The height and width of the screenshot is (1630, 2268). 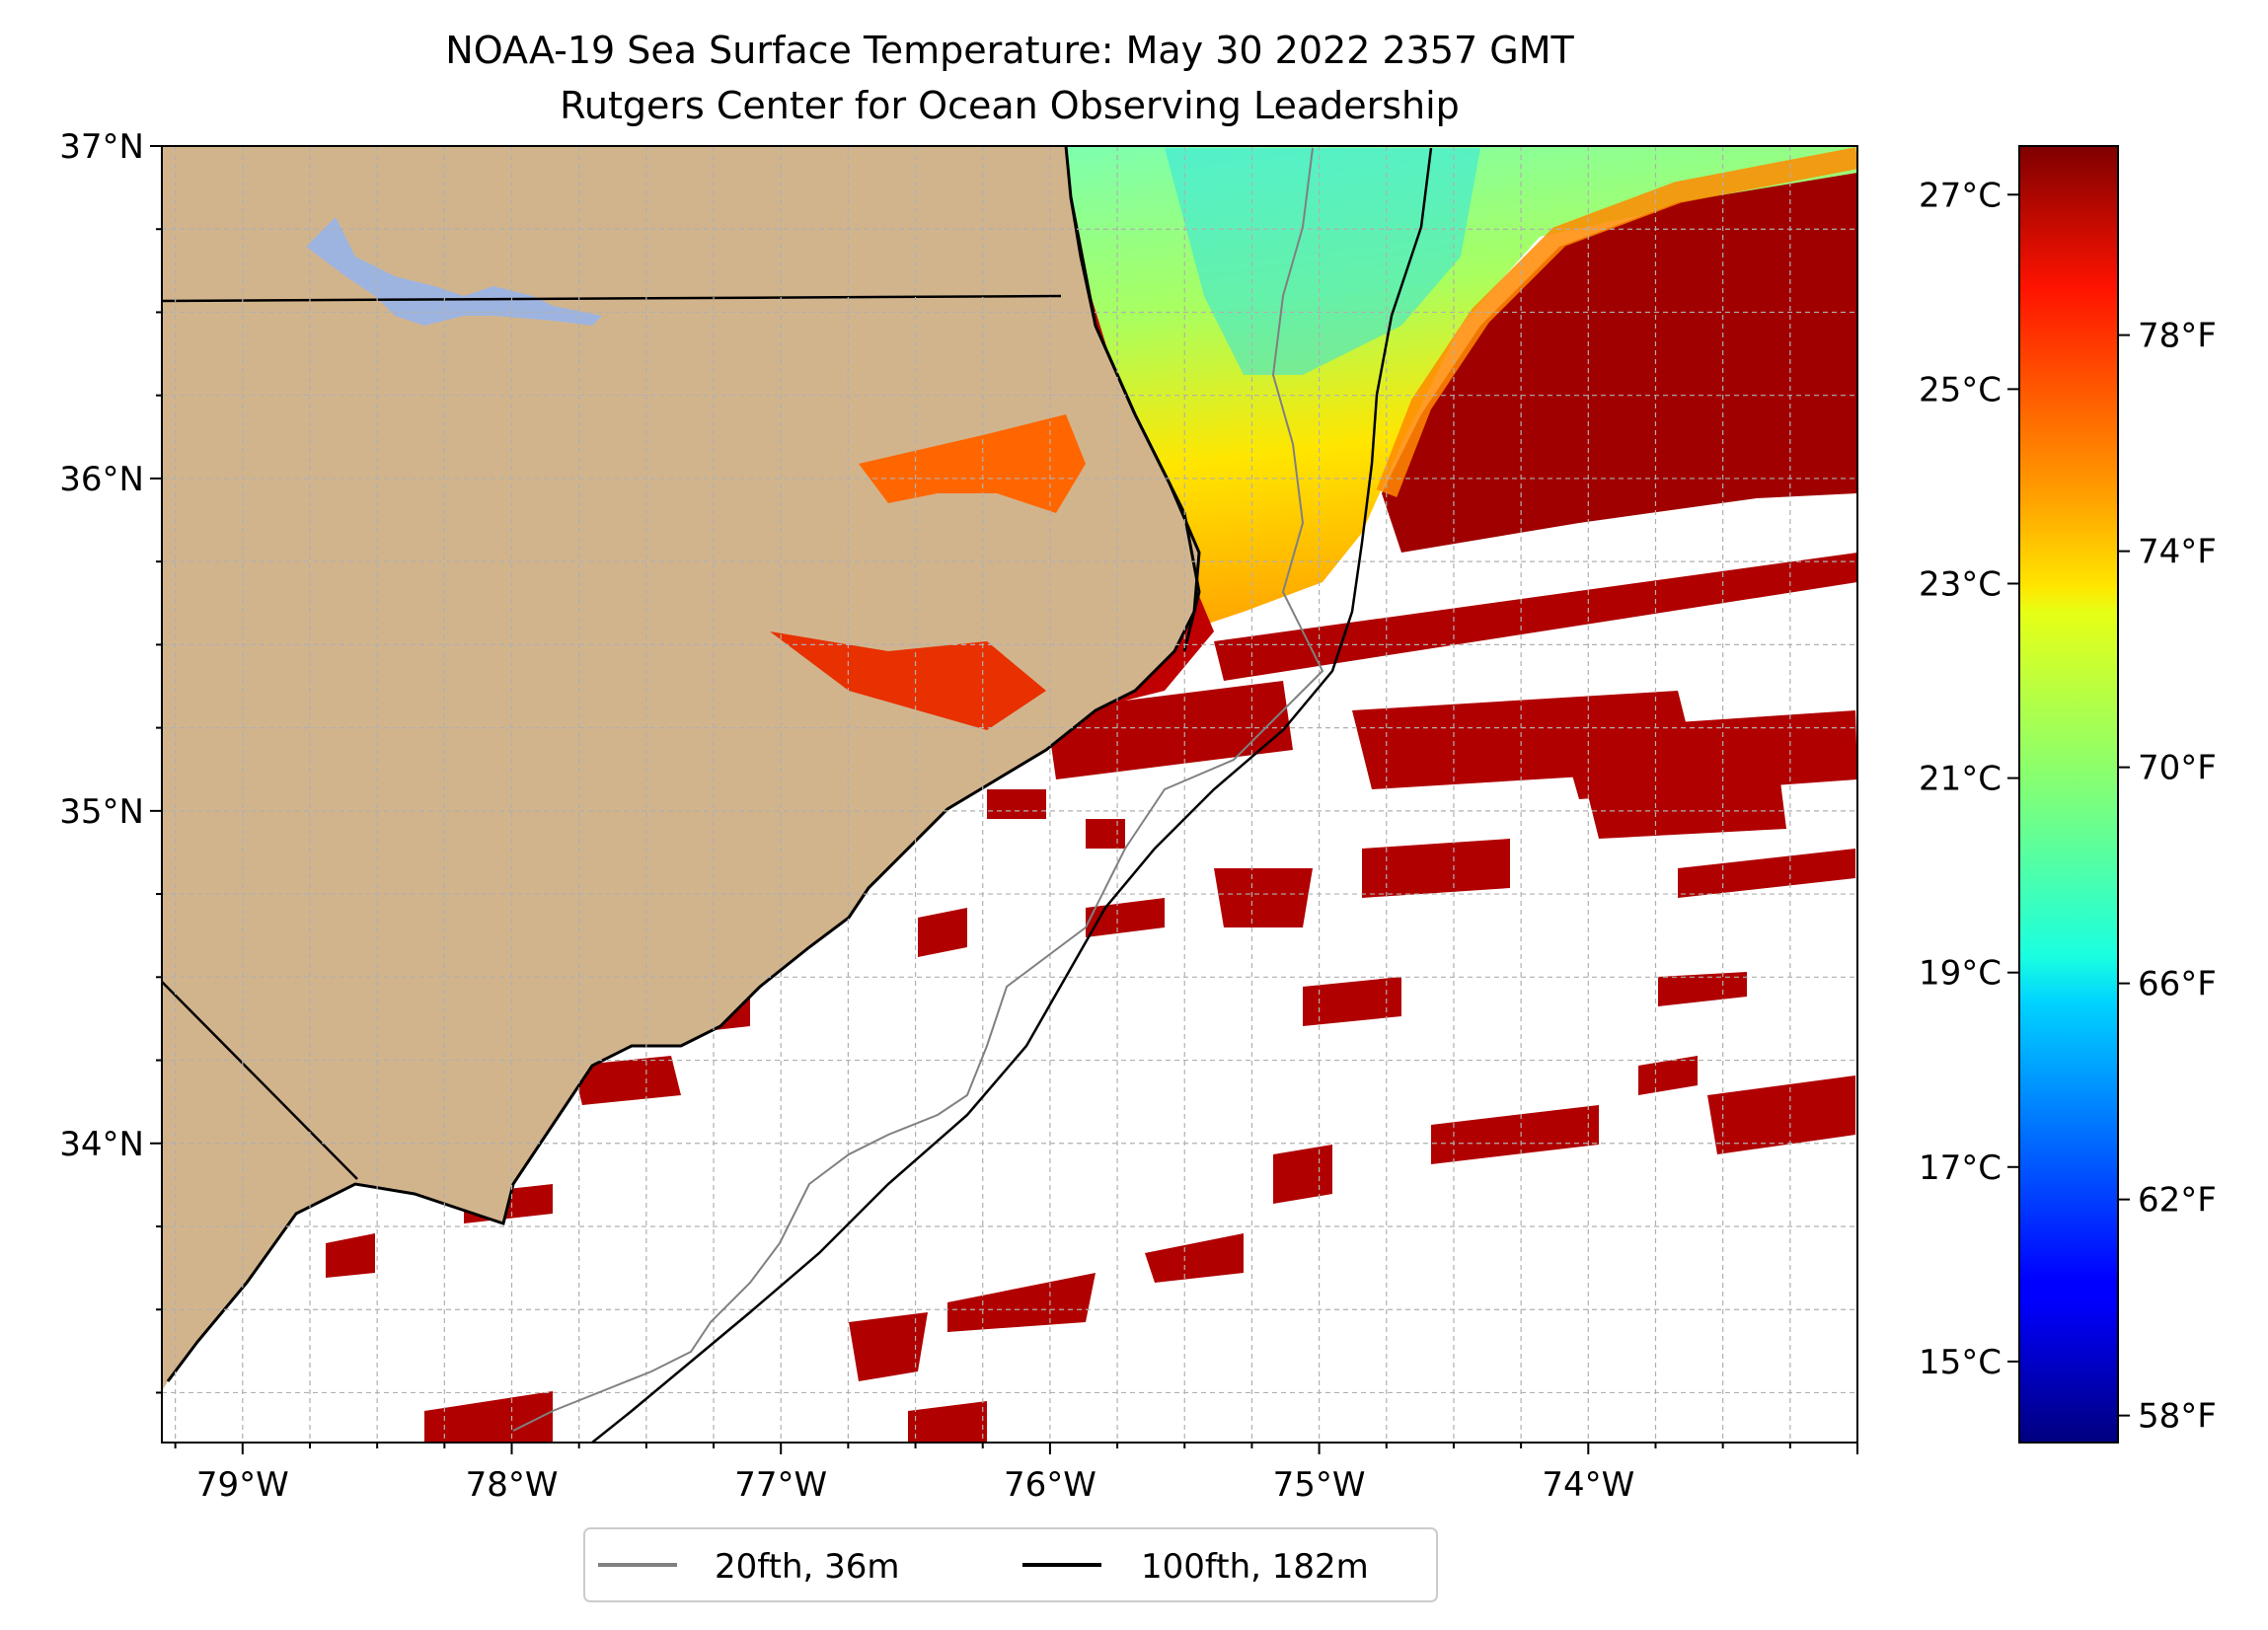 I want to click on celsius-tick-label: 21°C, so click(x=1961, y=779).